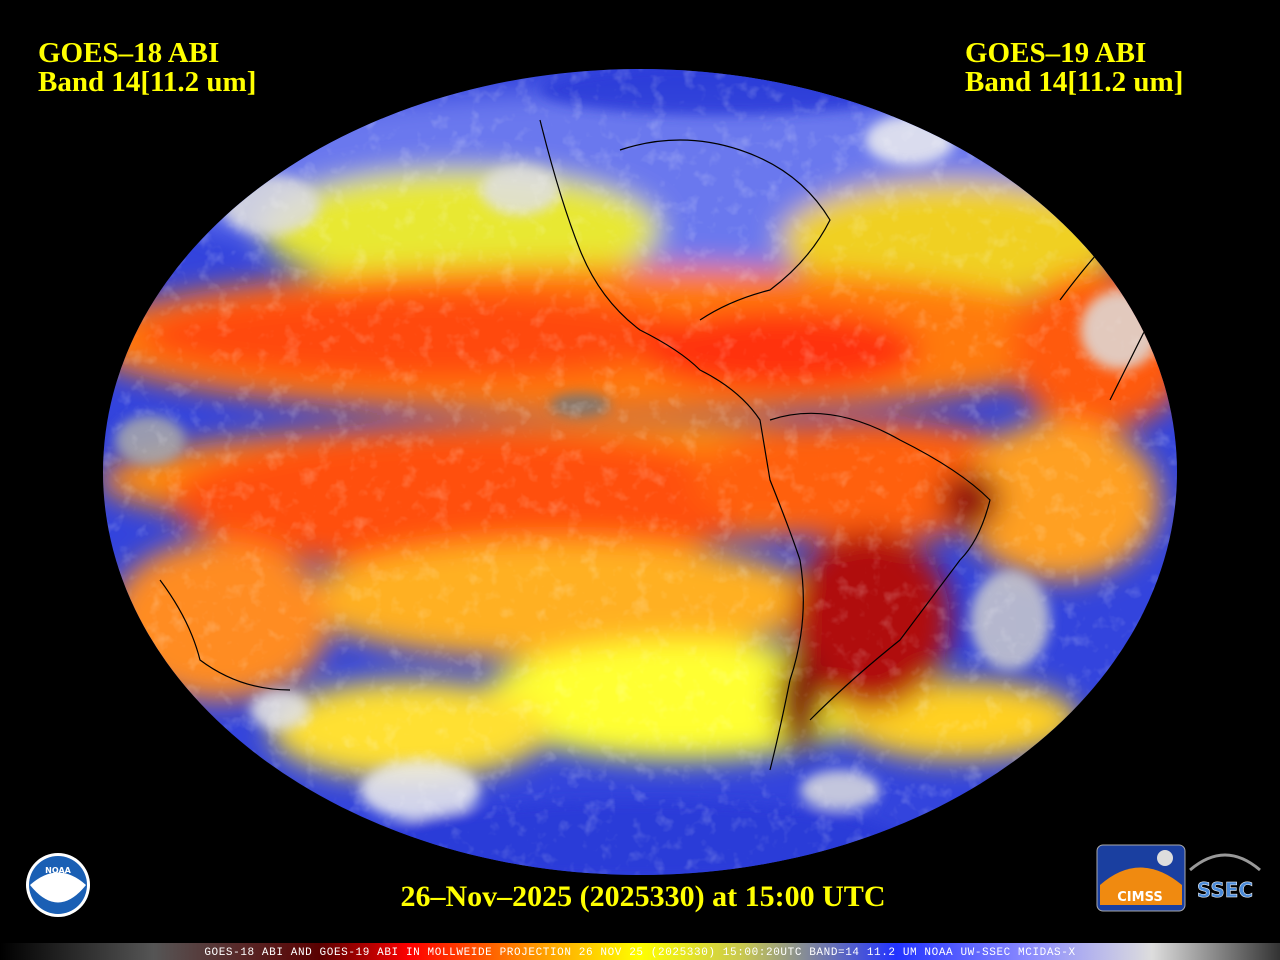  Describe the element at coordinates (128, 53) in the screenshot. I see `header-left-line1: GOES–18 ABI` at that location.